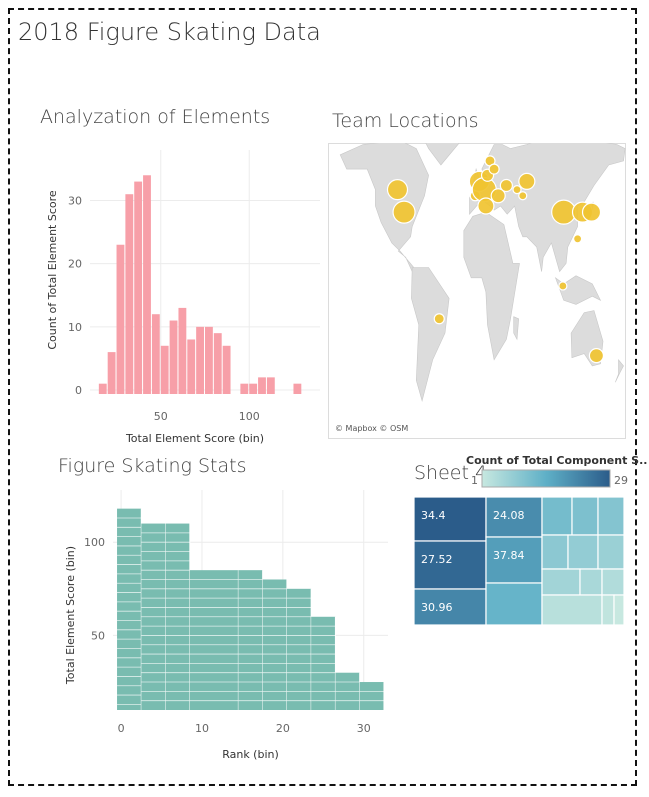  What do you see at coordinates (557, 460) in the screenshot?
I see `treemap-legend-title: Count of Total Component S..` at bounding box center [557, 460].